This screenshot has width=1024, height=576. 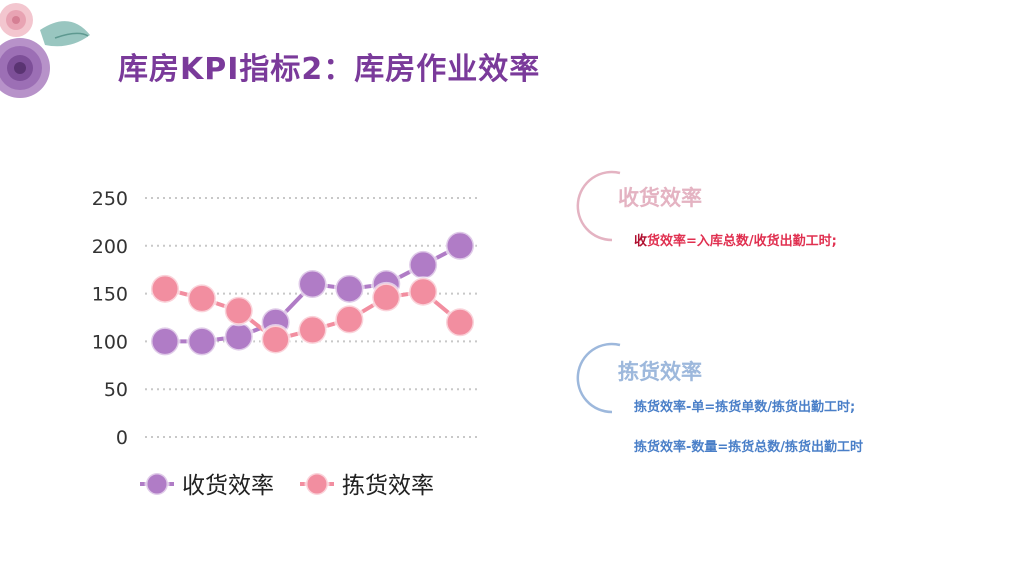 I want to click on picking-arc-icon, so click(x=598, y=378).